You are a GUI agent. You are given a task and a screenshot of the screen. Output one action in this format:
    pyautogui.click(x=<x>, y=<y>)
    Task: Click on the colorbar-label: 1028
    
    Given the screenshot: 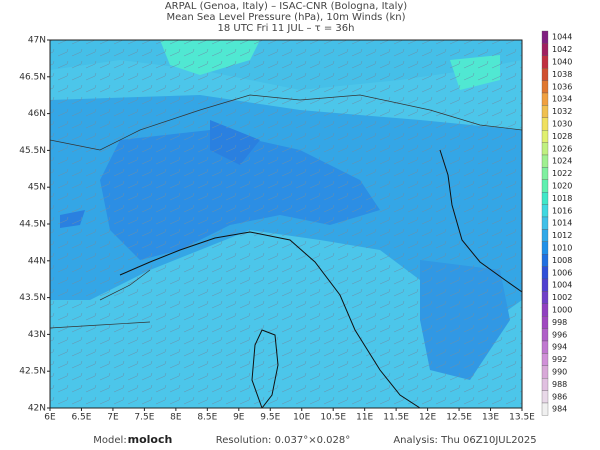 What is the action you would take?
    pyautogui.click(x=562, y=136)
    